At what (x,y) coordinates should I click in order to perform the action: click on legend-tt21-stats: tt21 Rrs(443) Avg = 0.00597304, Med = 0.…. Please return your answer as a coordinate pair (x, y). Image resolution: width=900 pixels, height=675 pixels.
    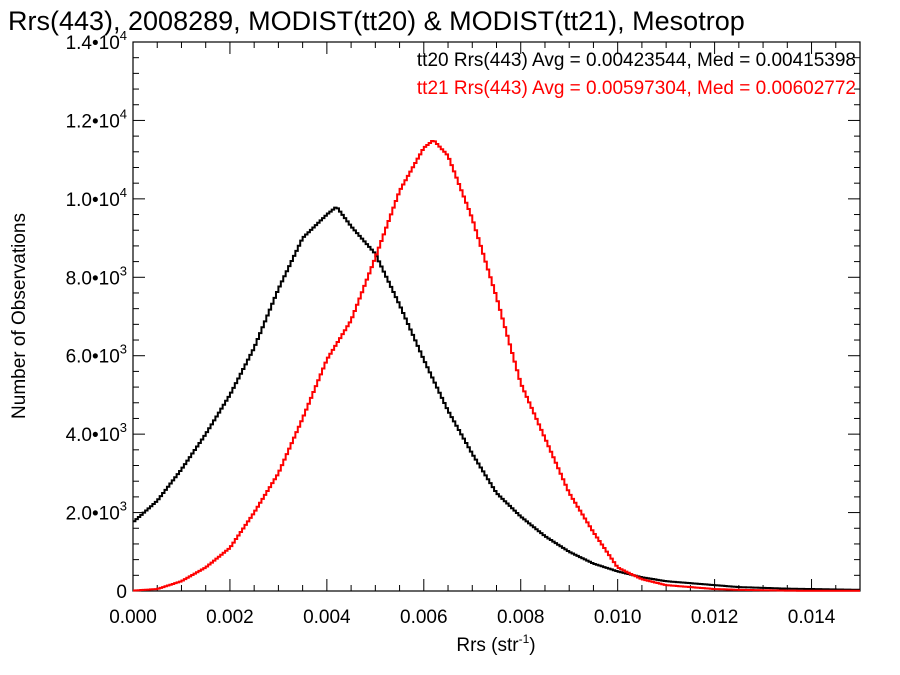
    Looking at the image, I should click on (636, 88).